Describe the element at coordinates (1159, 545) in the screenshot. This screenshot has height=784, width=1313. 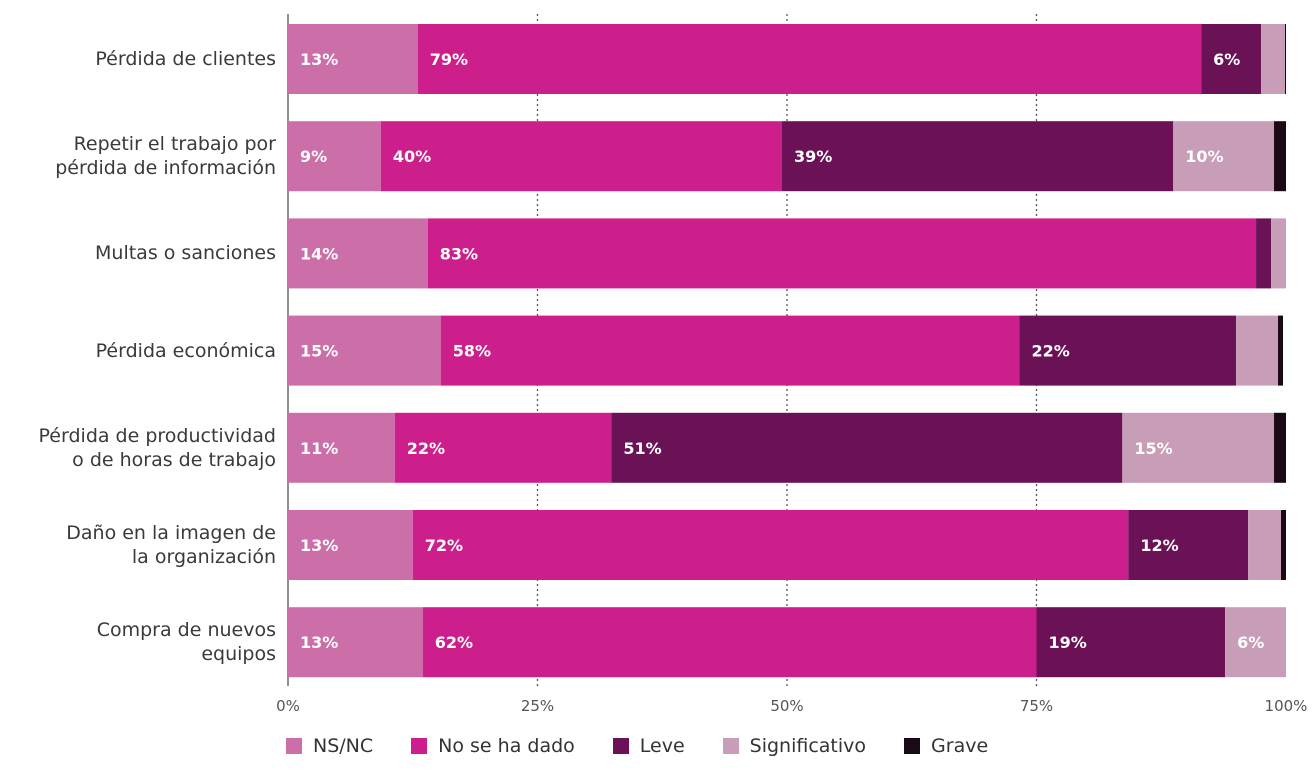
I see `data-label: 12%` at that location.